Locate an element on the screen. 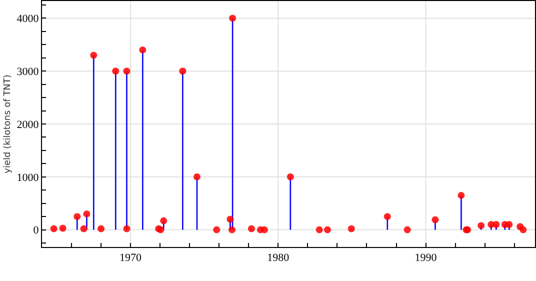 The width and height of the screenshot is (536, 281). x-tick-label: 1990 is located at coordinates (426, 258).